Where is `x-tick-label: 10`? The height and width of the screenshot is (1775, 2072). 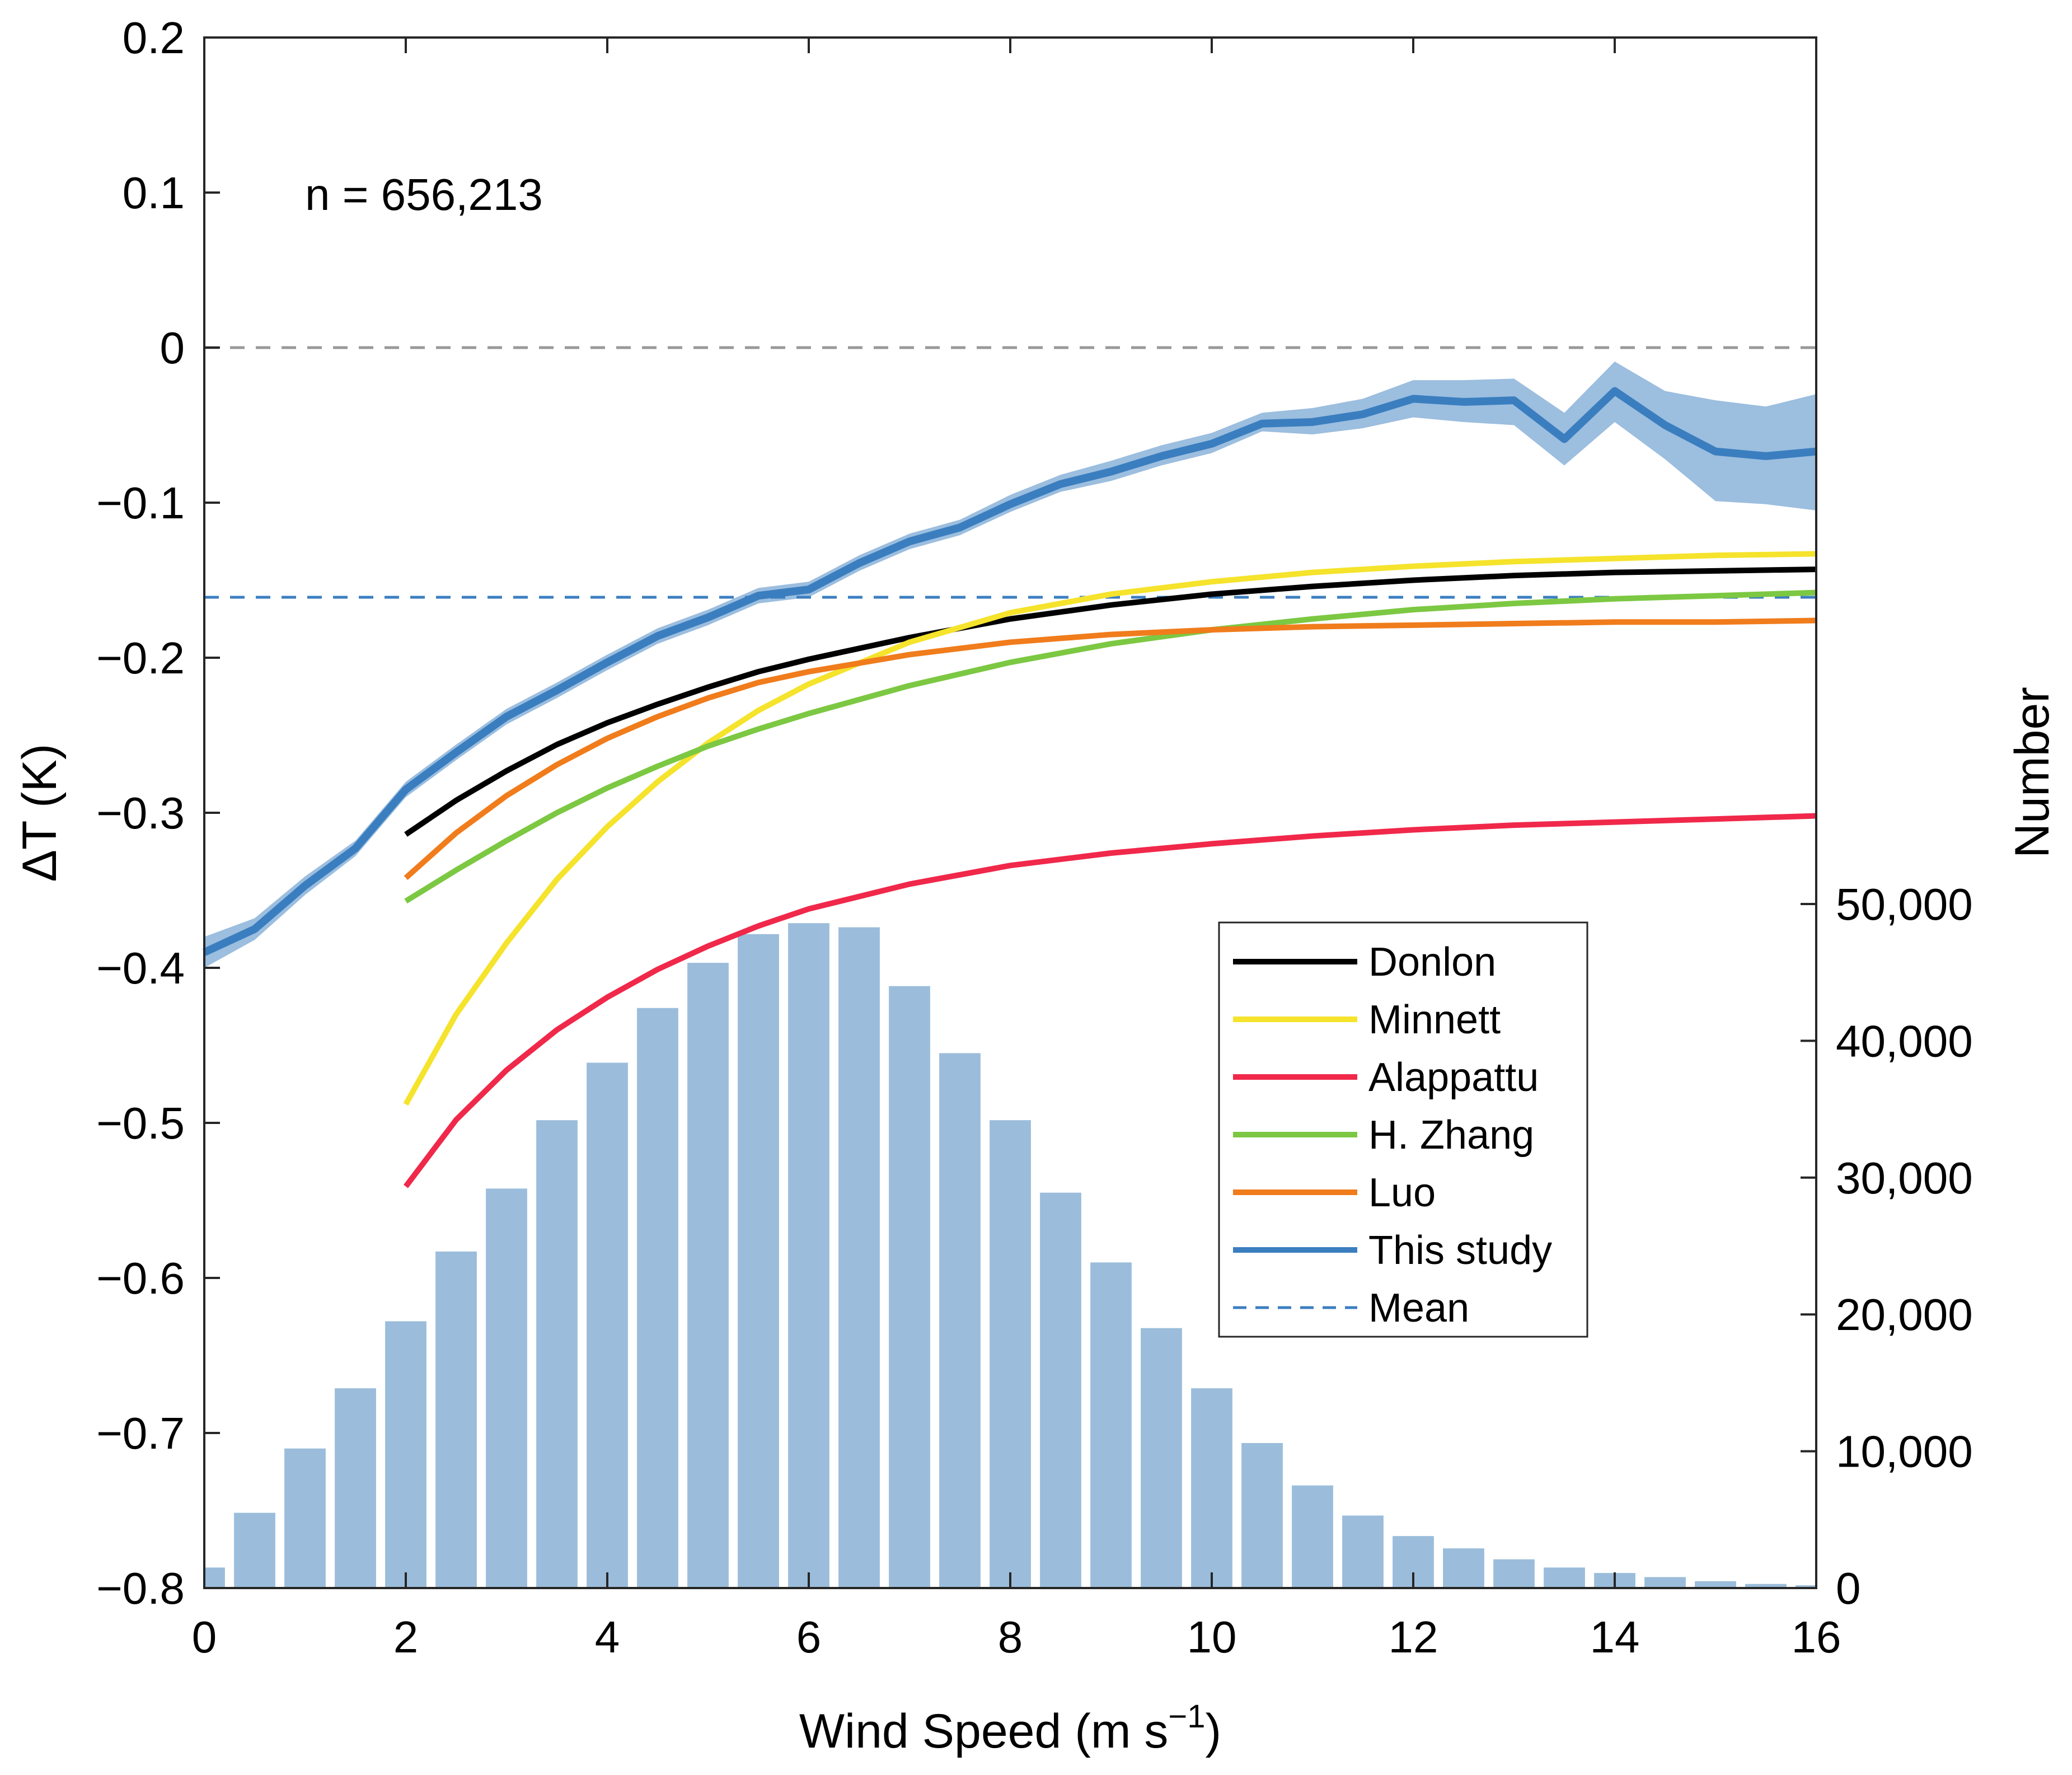
x-tick-label: 10 is located at coordinates (1212, 1637).